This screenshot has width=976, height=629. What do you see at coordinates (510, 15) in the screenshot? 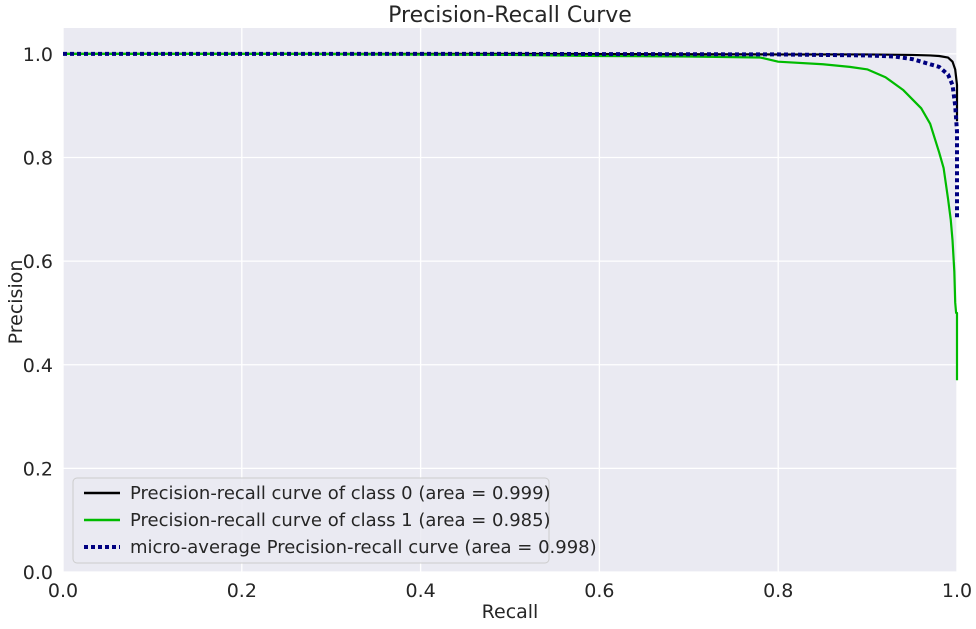
I see `chart-title: Precision-Recall Curve` at bounding box center [510, 15].